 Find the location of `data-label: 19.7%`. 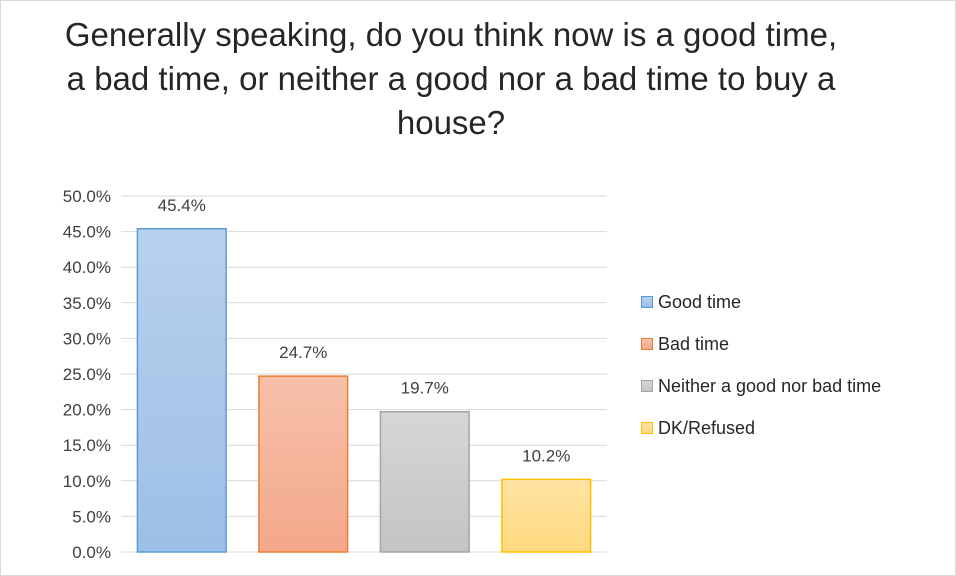

data-label: 19.7% is located at coordinates (425, 388).